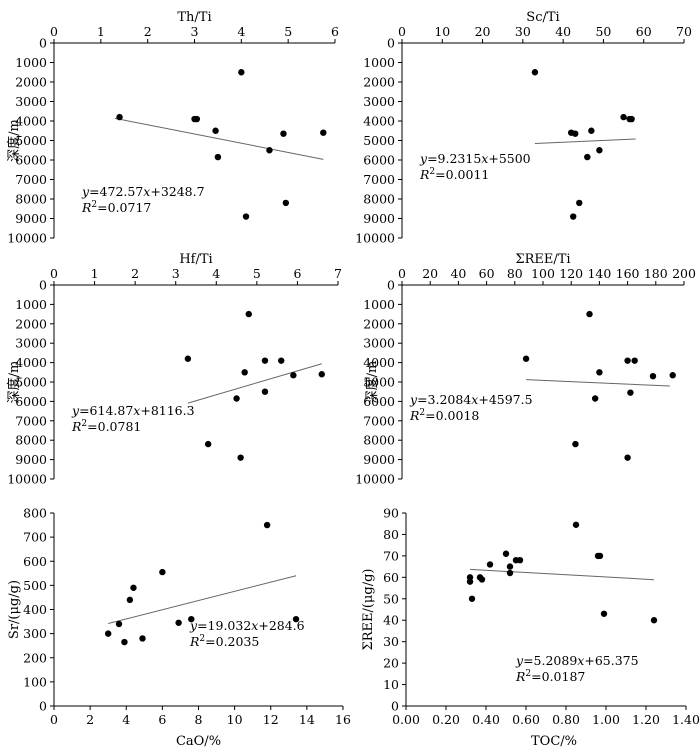 The width and height of the screenshot is (700, 753). What do you see at coordinates (391, 620) in the screenshot?
I see `y-tick-label: 40` at bounding box center [391, 620].